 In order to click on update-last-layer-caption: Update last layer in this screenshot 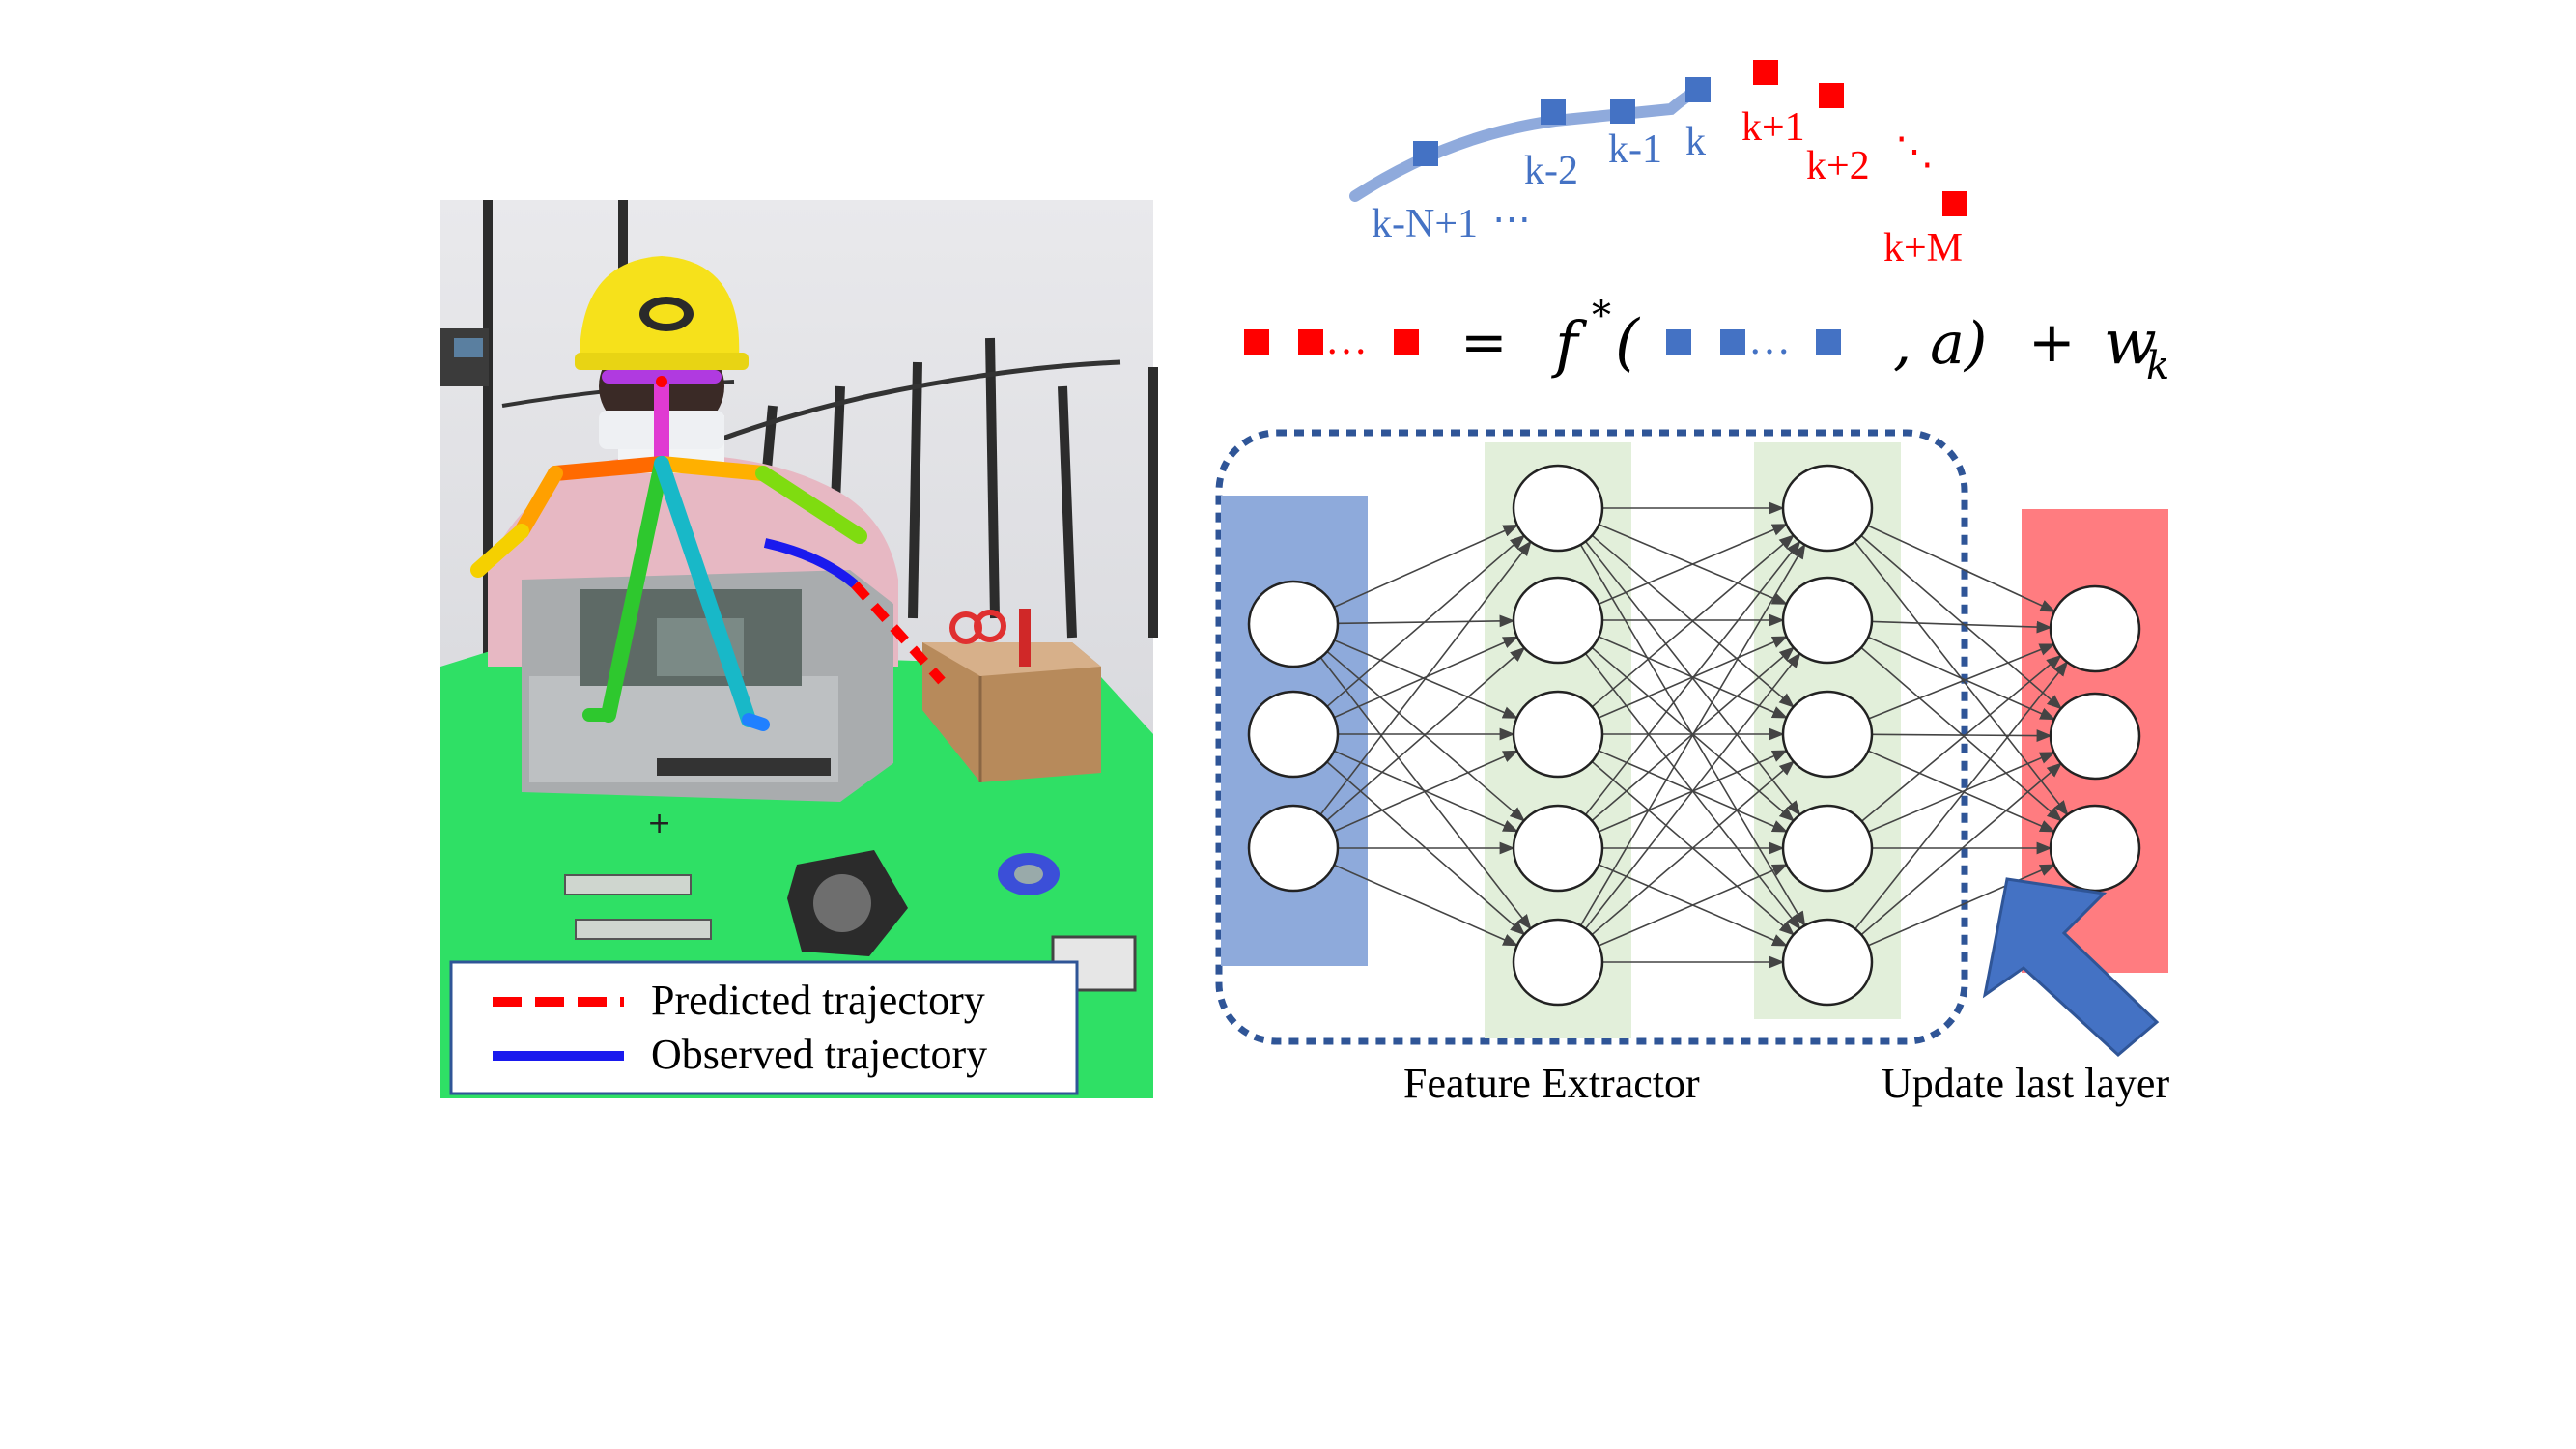, I will do `click(2026, 1083)`.